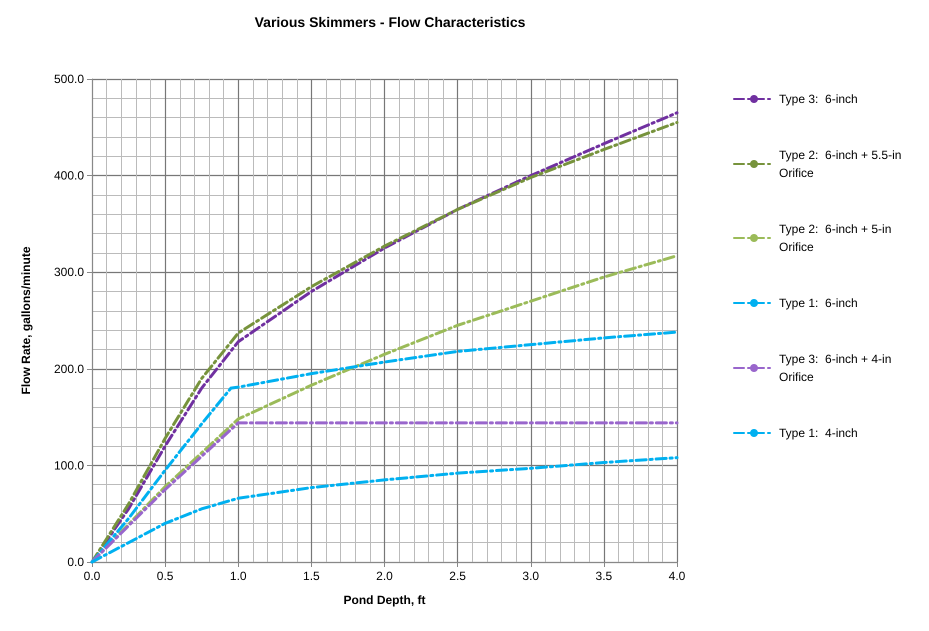 This screenshot has height=631, width=929. What do you see at coordinates (69, 79) in the screenshot?
I see `y-tick-label: 500.0` at bounding box center [69, 79].